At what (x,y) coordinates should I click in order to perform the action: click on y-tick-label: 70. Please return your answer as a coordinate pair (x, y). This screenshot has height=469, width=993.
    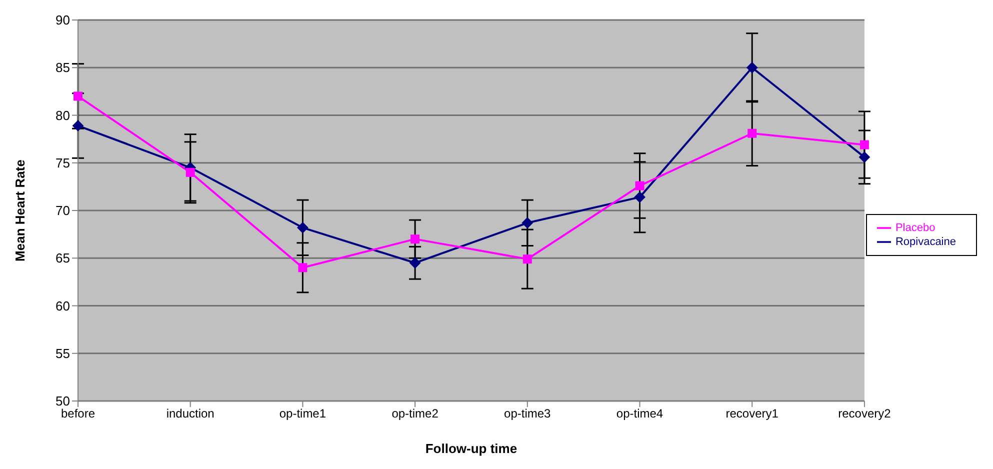
    Looking at the image, I should click on (63, 210).